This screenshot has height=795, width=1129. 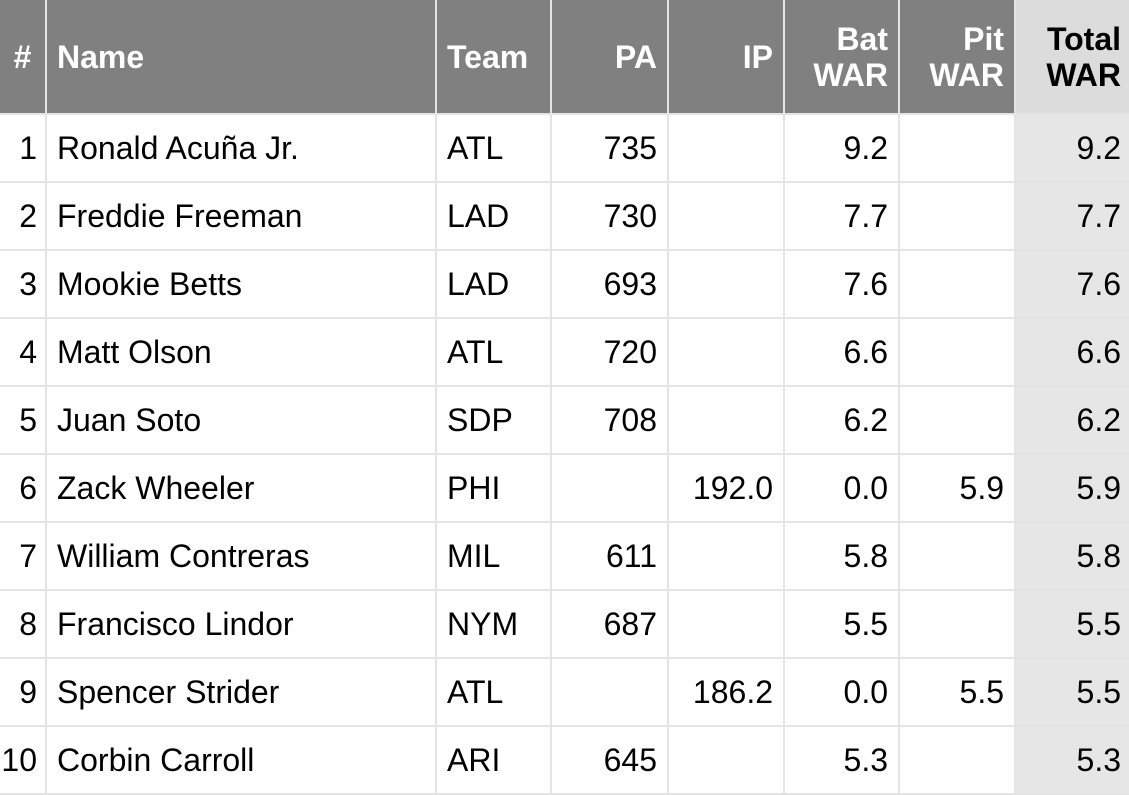 What do you see at coordinates (1072, 556) in the screenshot?
I see `total-war-cell: 5.8` at bounding box center [1072, 556].